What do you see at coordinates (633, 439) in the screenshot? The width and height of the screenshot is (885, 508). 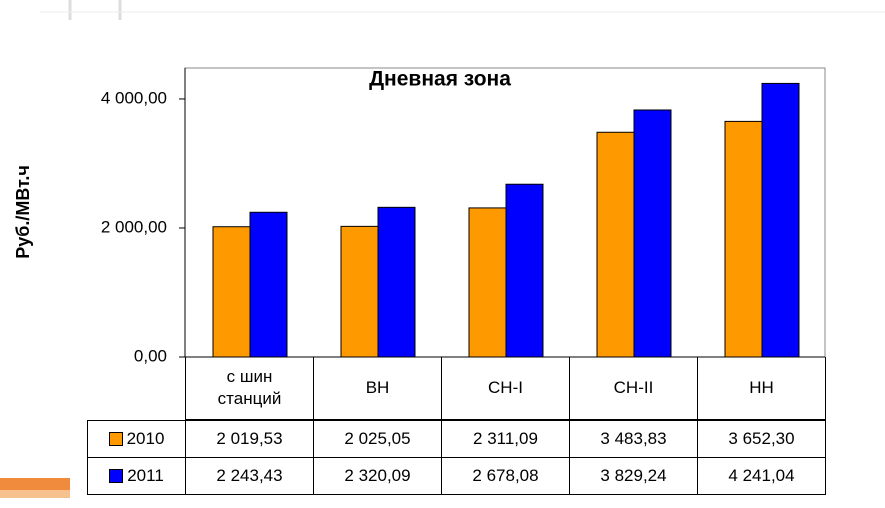 I see `data-label: 3 483,83` at bounding box center [633, 439].